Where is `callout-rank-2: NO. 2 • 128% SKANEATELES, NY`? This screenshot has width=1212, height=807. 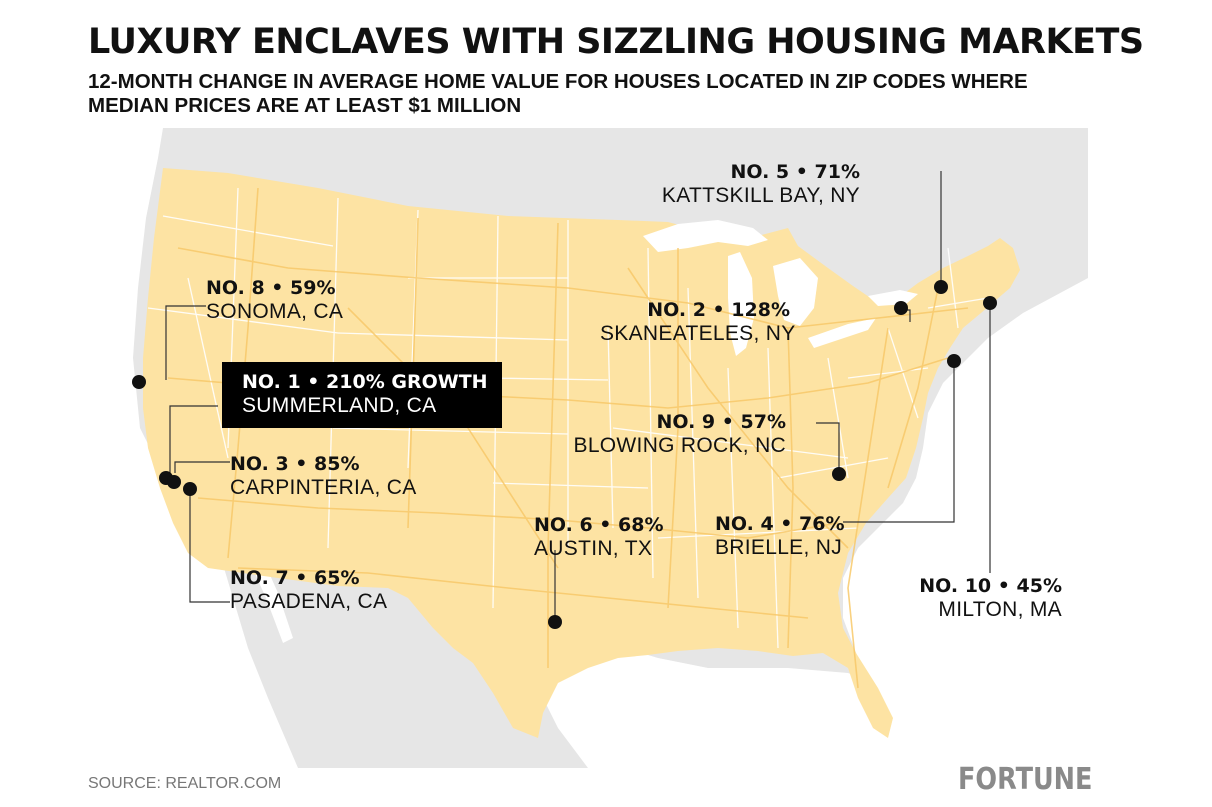 callout-rank-2: NO. 2 • 128% SKANEATELES, NY is located at coordinates (698, 322).